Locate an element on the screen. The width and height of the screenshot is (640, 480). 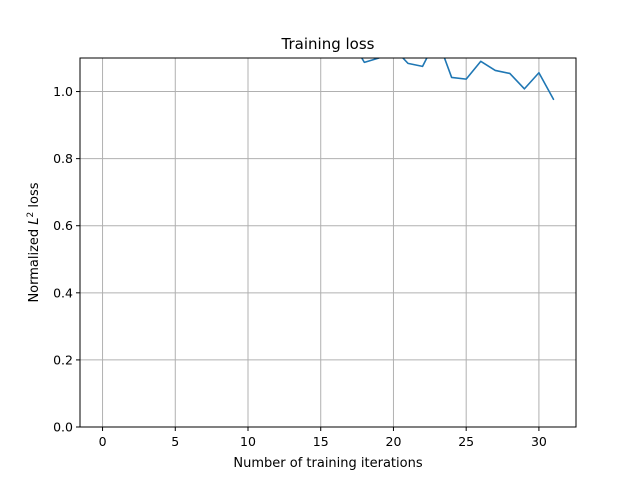
x-tick-label: 15 is located at coordinates (321, 441).